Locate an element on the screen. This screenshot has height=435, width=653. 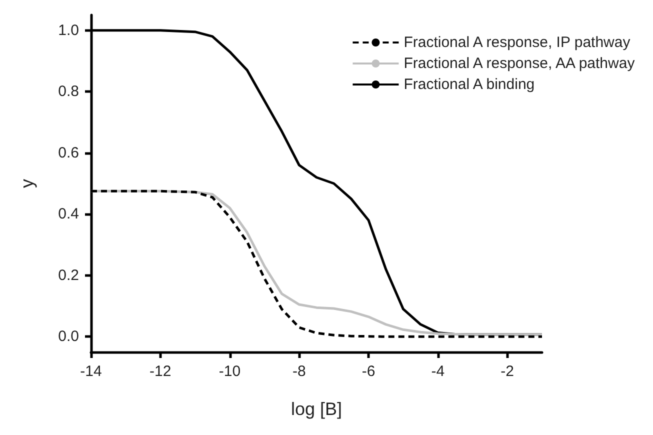
legend-label: Fractional A response, IP pathway is located at coordinates (517, 42).